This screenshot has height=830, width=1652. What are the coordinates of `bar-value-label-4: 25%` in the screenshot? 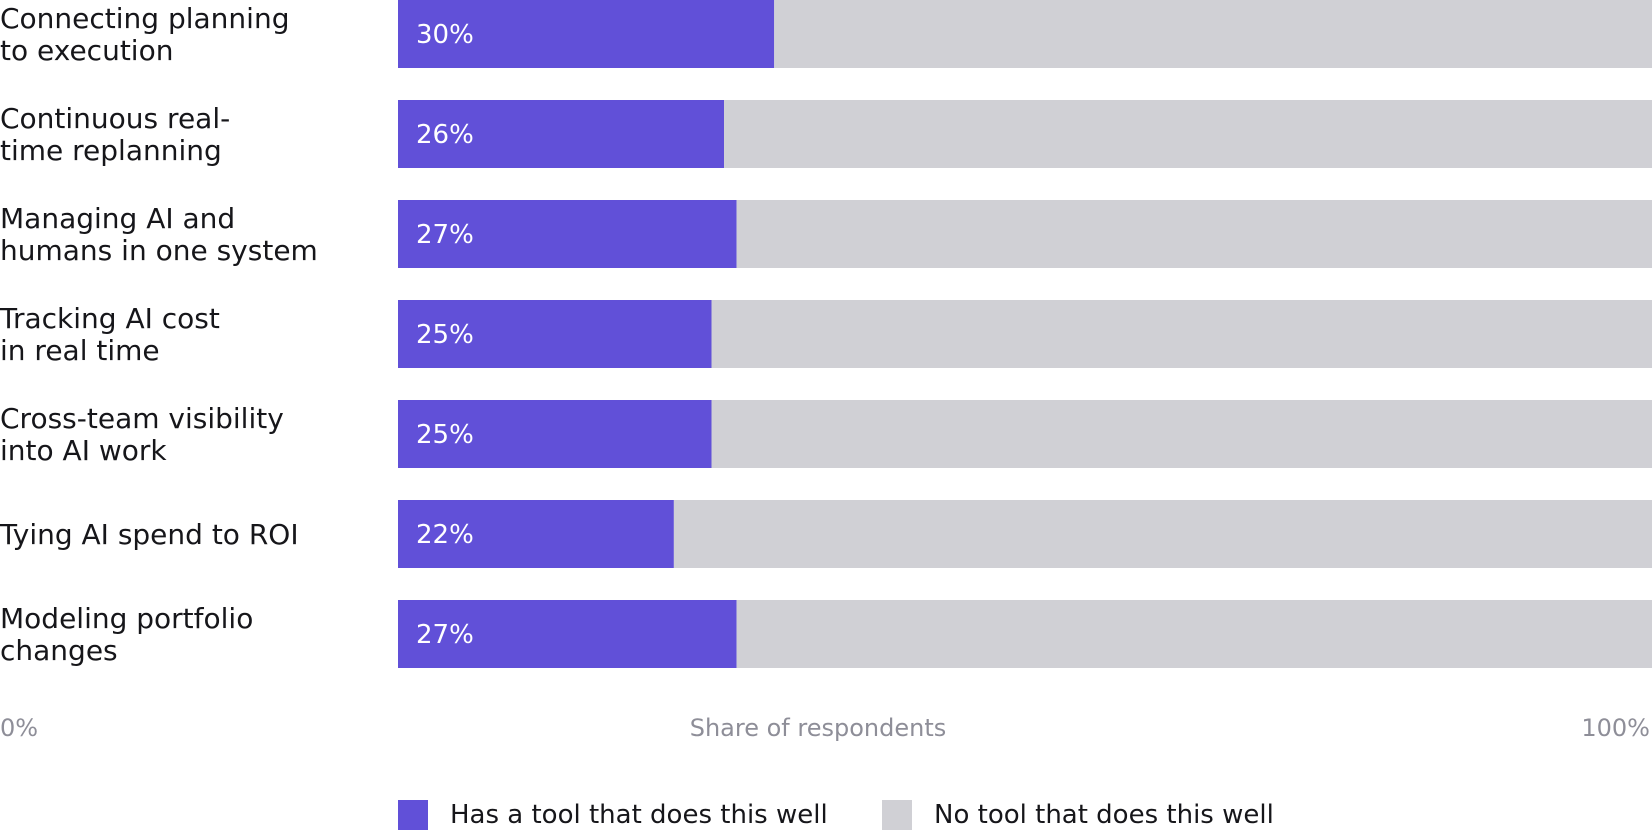 It's located at (445, 435).